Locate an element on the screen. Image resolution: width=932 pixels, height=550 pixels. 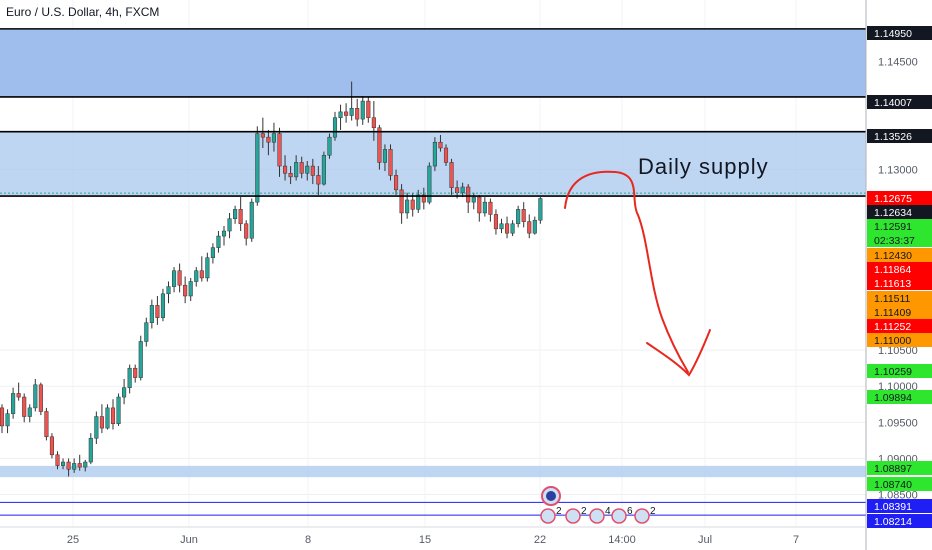
event-flag-eu-inner-icon is located at coordinates (551, 496).